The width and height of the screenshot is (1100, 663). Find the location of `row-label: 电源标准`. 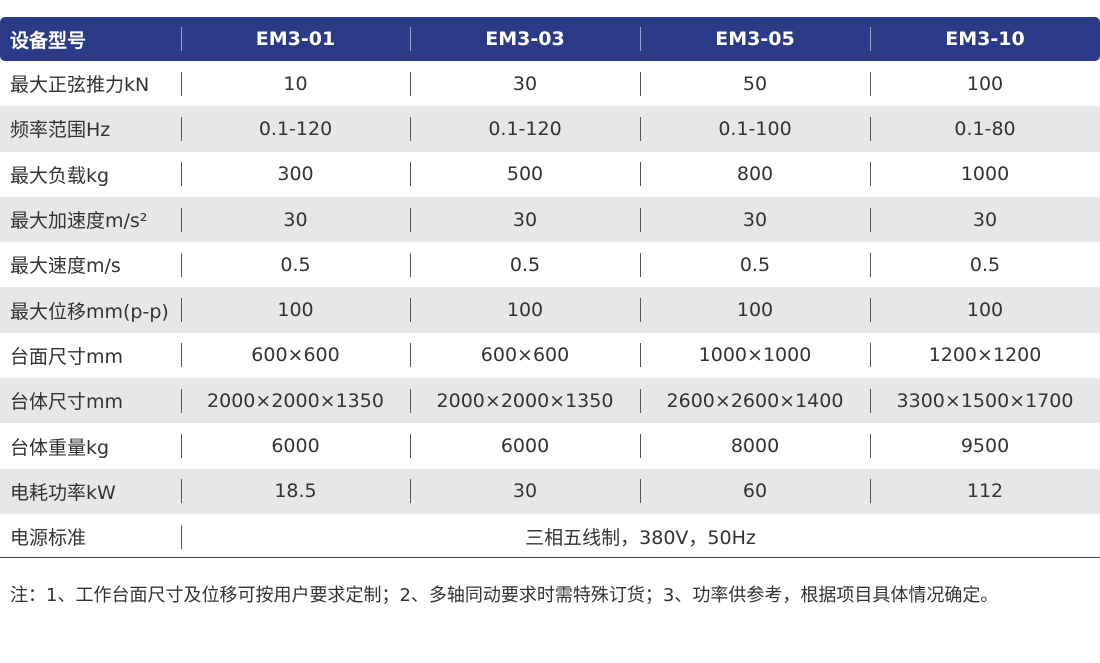

row-label: 电源标准 is located at coordinates (48, 538).